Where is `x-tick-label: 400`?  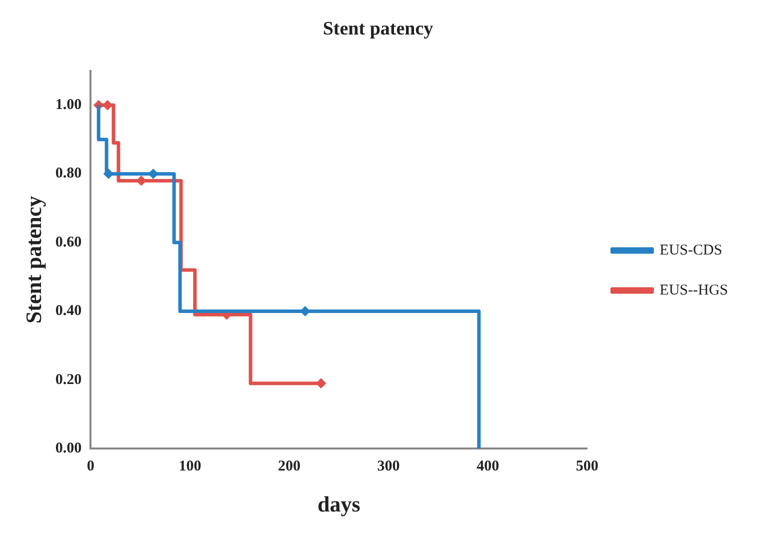
x-tick-label: 400 is located at coordinates (488, 466).